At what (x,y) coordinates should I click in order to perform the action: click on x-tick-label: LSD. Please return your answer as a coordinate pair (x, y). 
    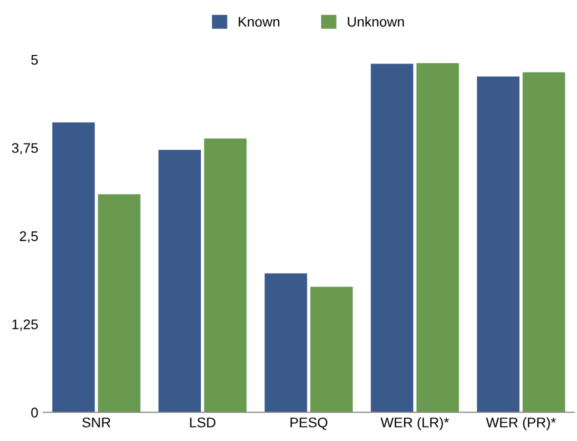
    Looking at the image, I should click on (203, 423).